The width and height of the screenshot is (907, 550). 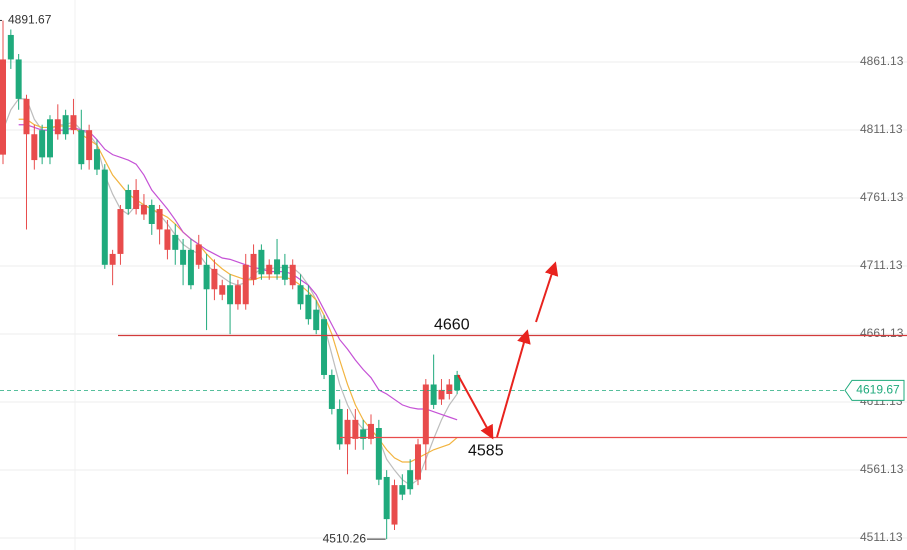 What do you see at coordinates (881, 537) in the screenshot?
I see `y-tick-label: 4511.13` at bounding box center [881, 537].